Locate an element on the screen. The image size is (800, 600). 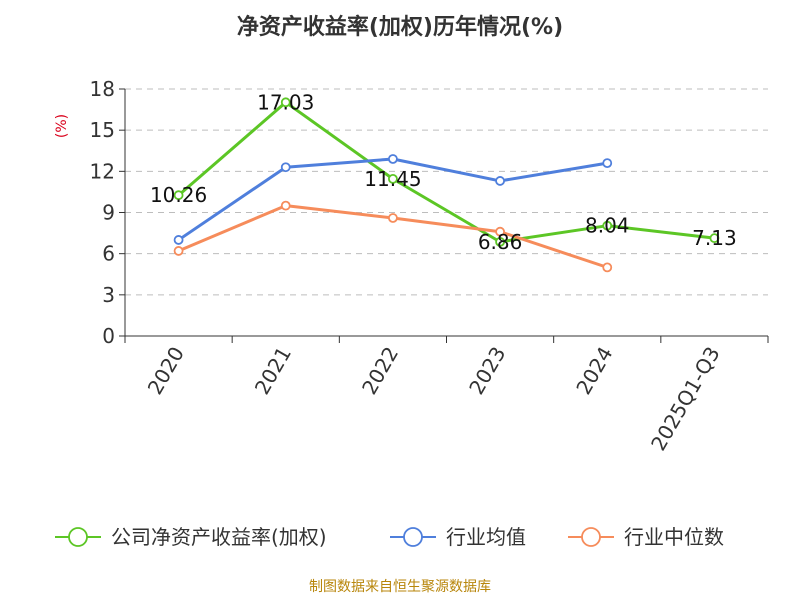
legend-label-2: 行业中位数 is located at coordinates (674, 537).